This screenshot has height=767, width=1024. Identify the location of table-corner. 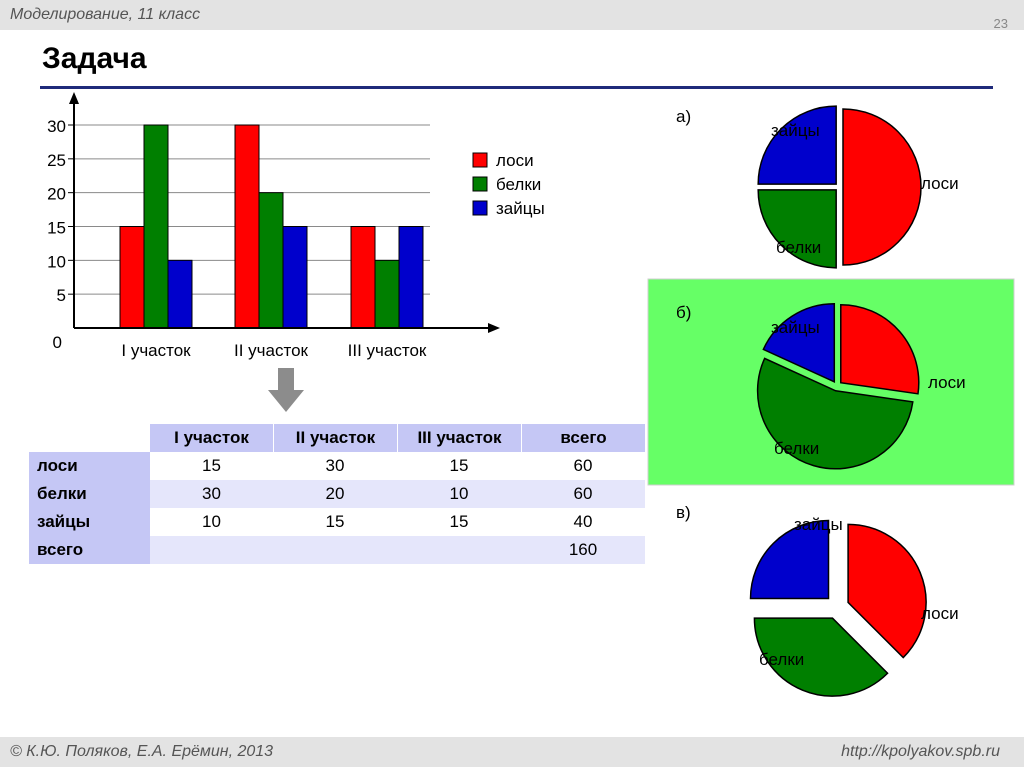
(89, 438).